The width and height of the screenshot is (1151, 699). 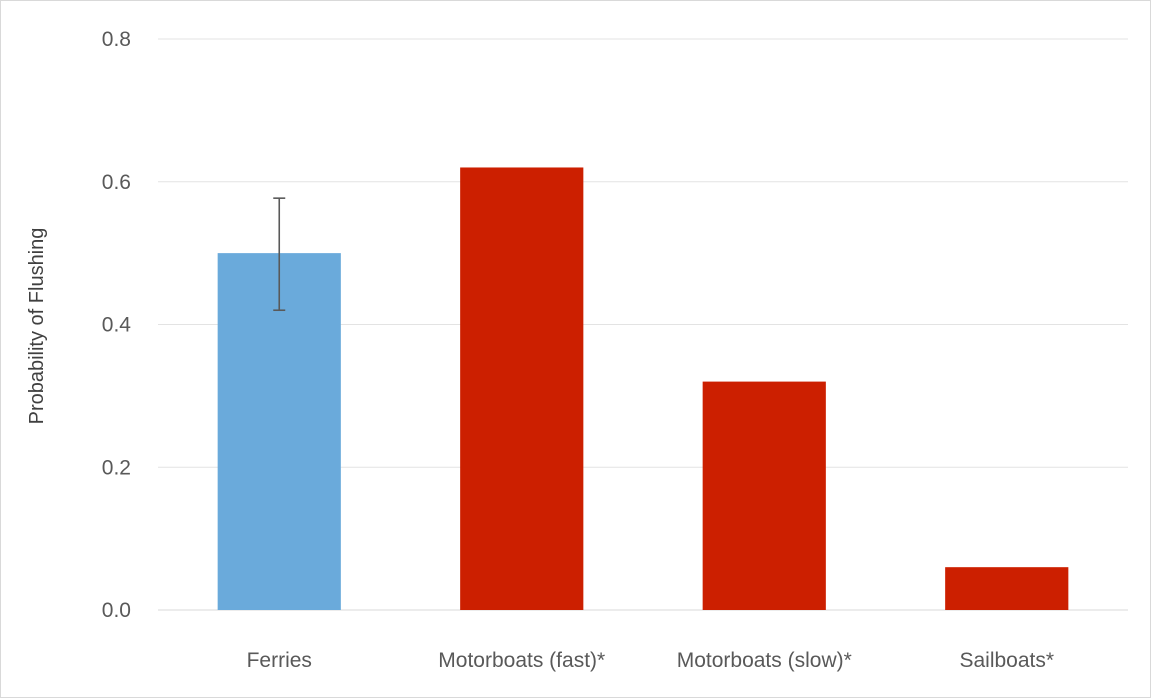 What do you see at coordinates (521, 660) in the screenshot?
I see `x-tick-label: Motorboats (fast)*` at bounding box center [521, 660].